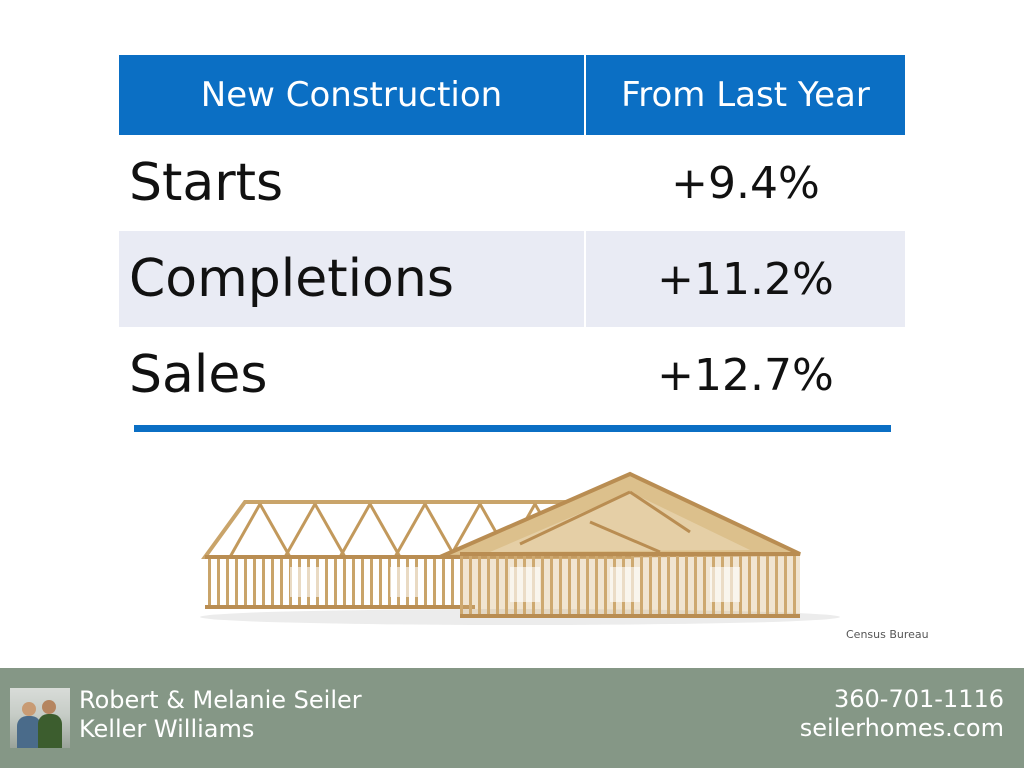 This screenshot has width=1024, height=768. What do you see at coordinates (745, 183) in the screenshot?
I see `row-value: +9.4%` at bounding box center [745, 183].